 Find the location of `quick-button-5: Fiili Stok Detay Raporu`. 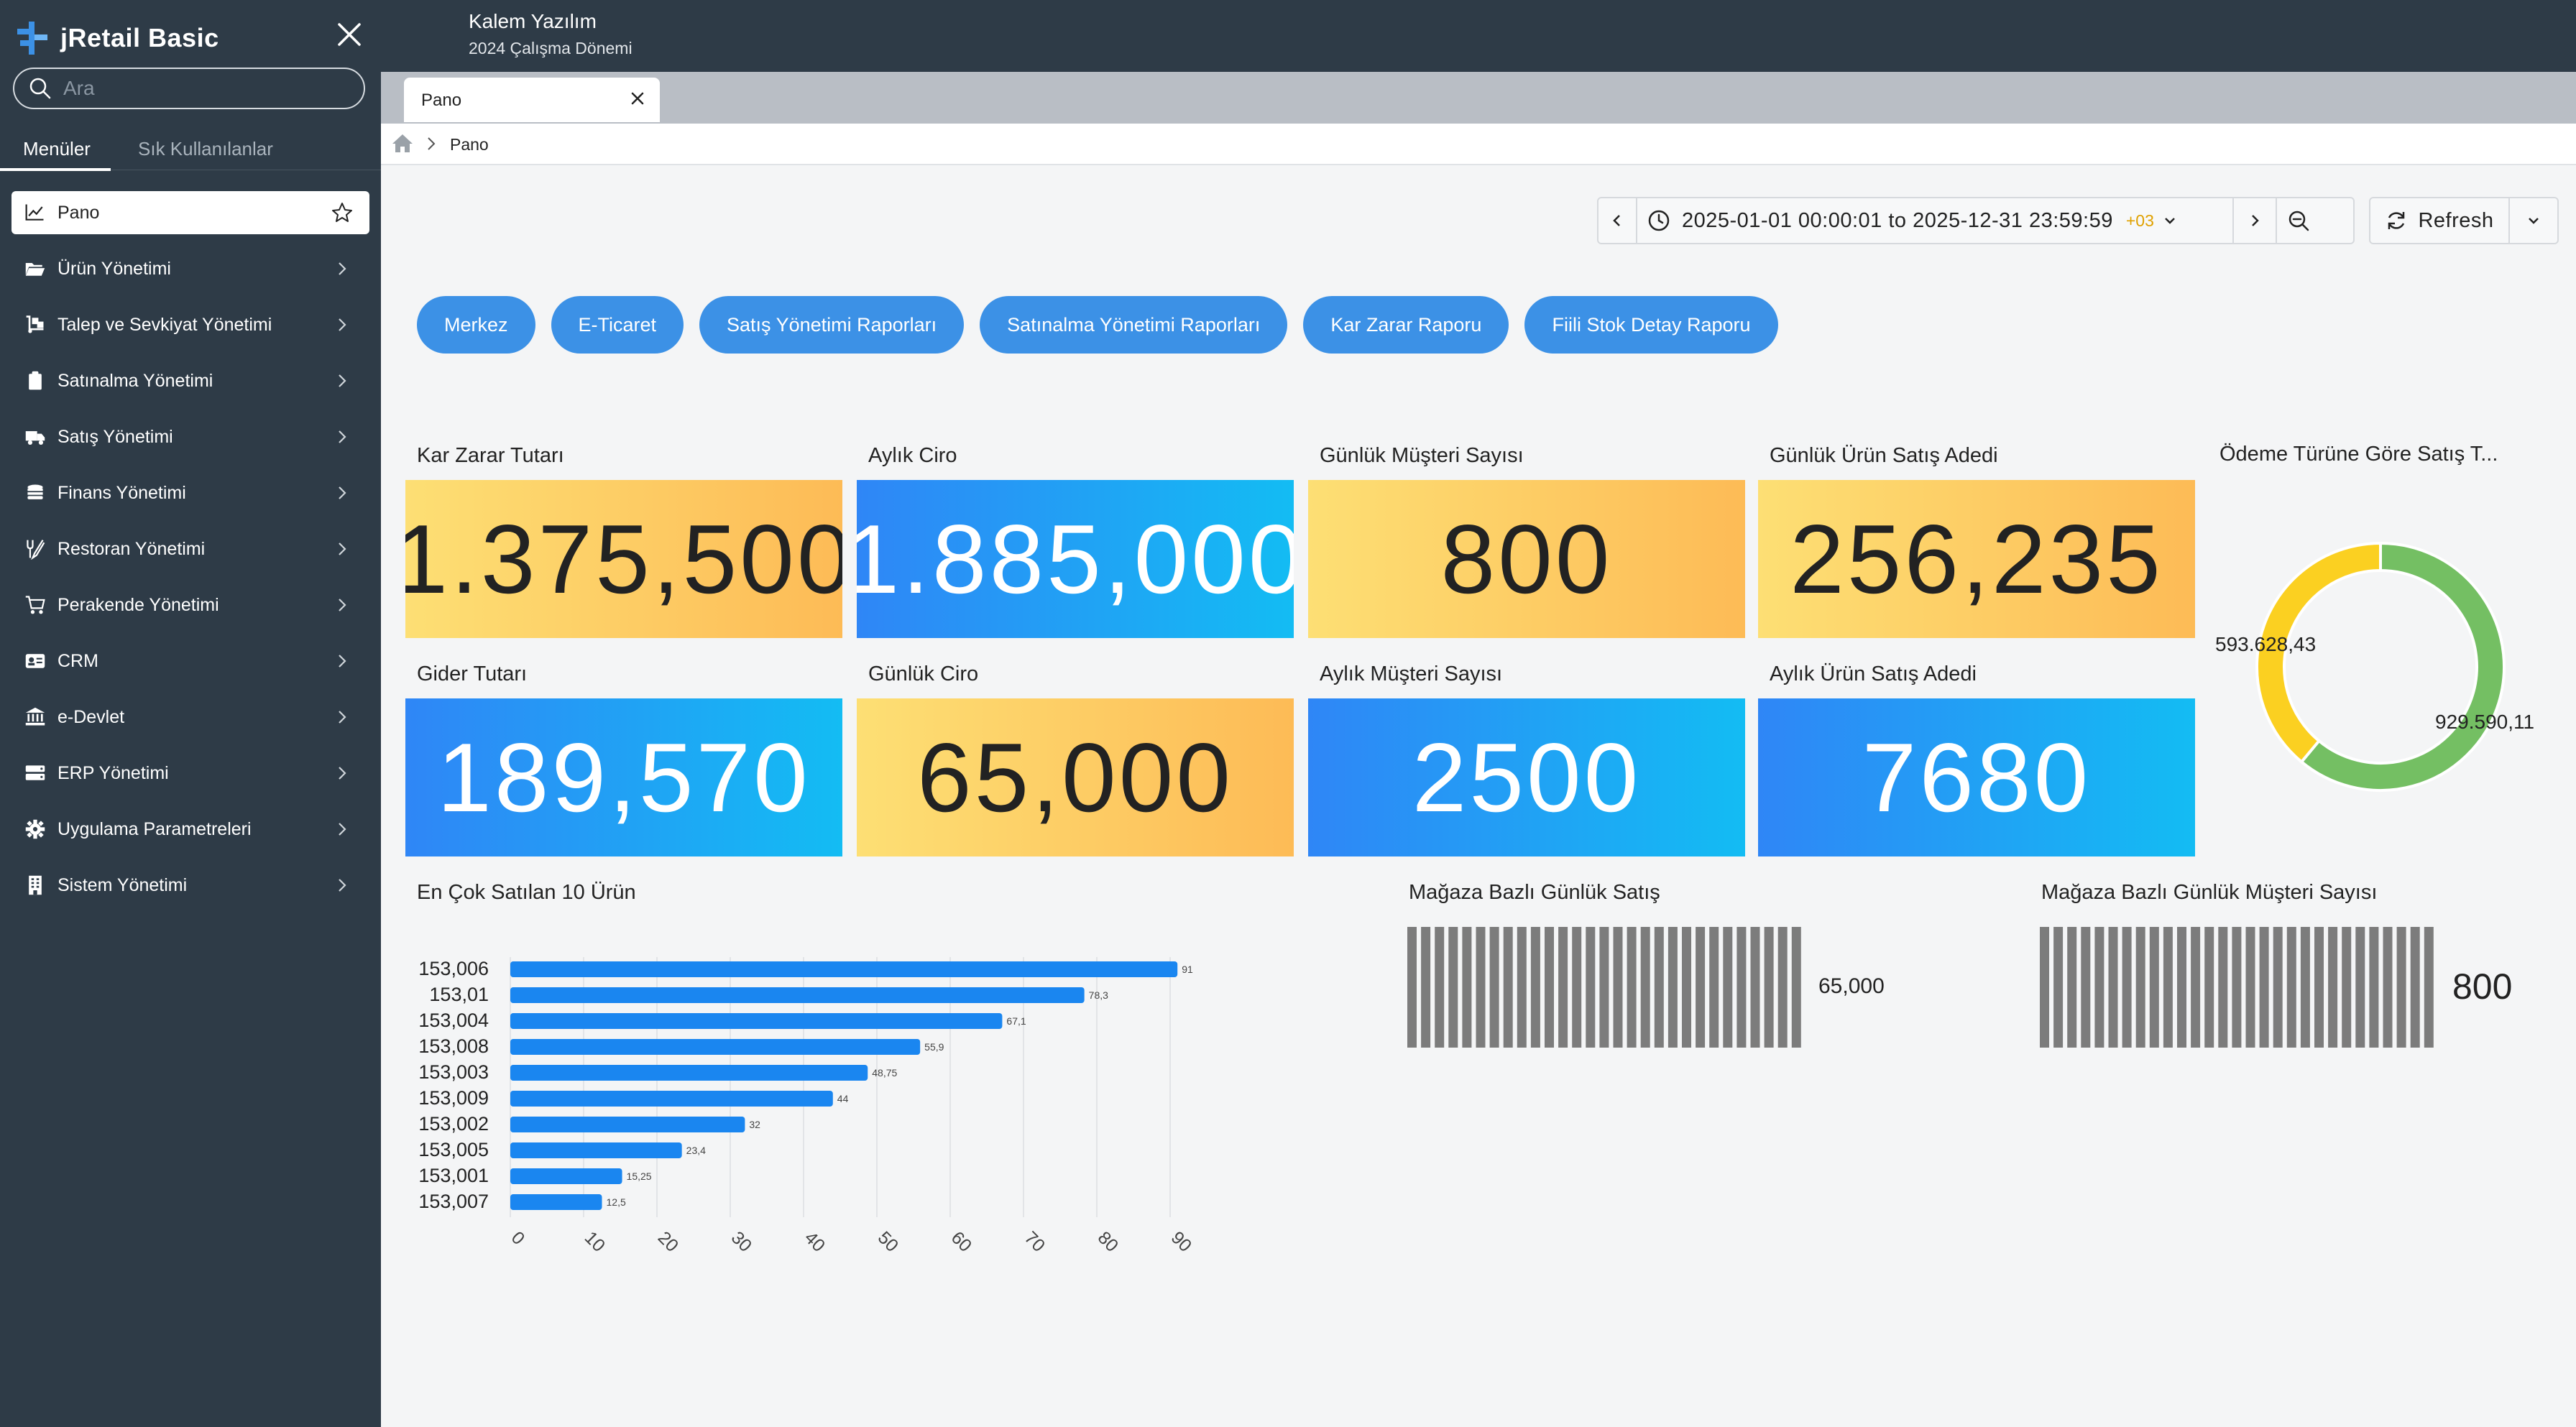

quick-button-5: Fiili Stok Detay Raporu is located at coordinates (1651, 325).